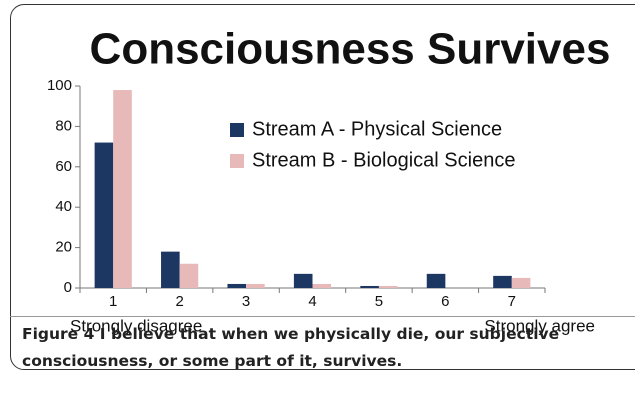  What do you see at coordinates (63, 166) in the screenshot?
I see `y-tick-label: 60` at bounding box center [63, 166].